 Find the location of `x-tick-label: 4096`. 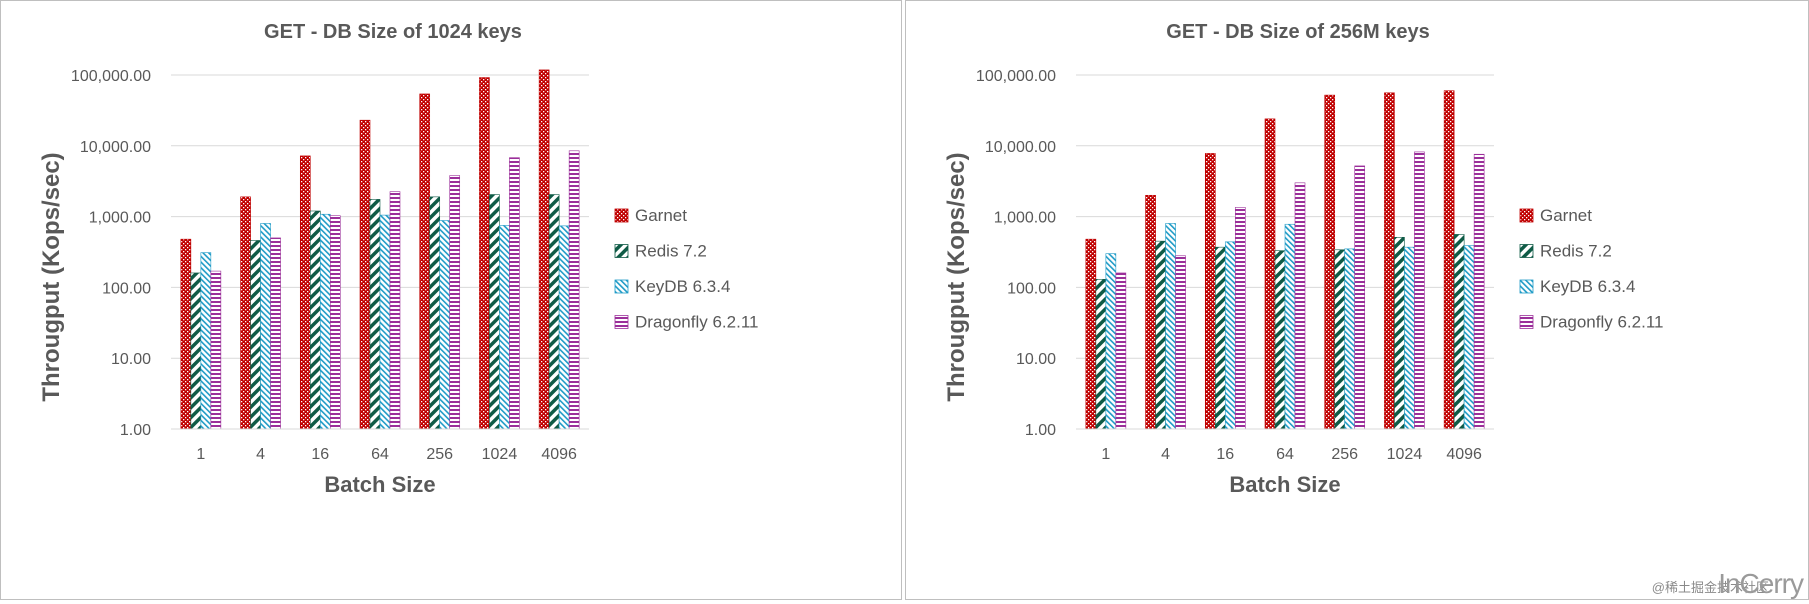

x-tick-label: 4096 is located at coordinates (1464, 454).